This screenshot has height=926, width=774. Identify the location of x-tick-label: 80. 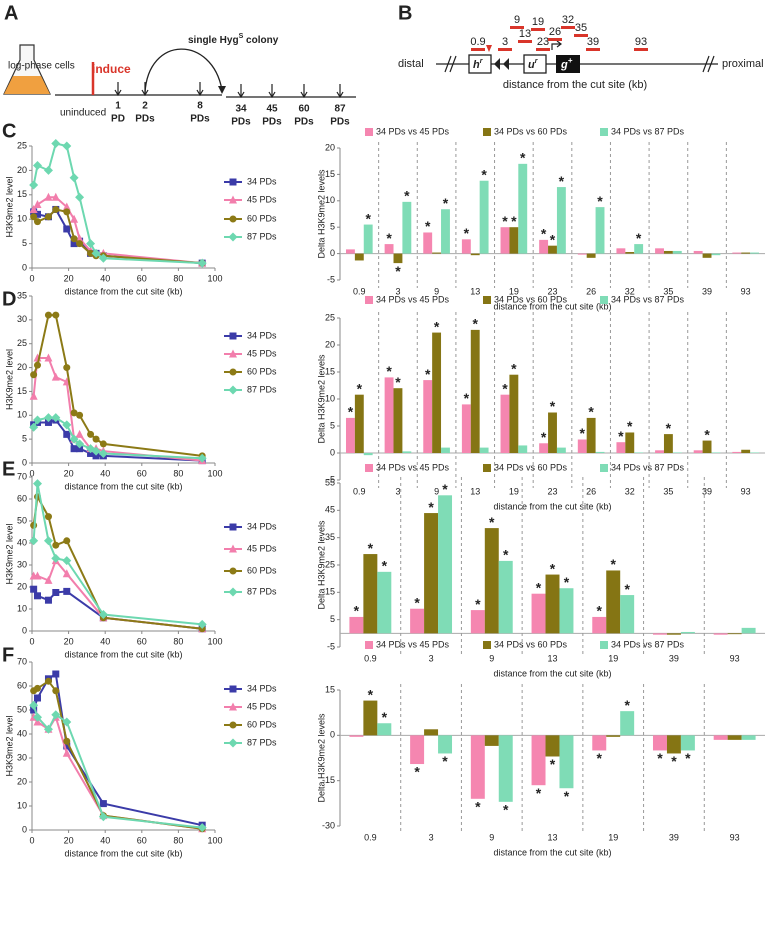
(178, 278).